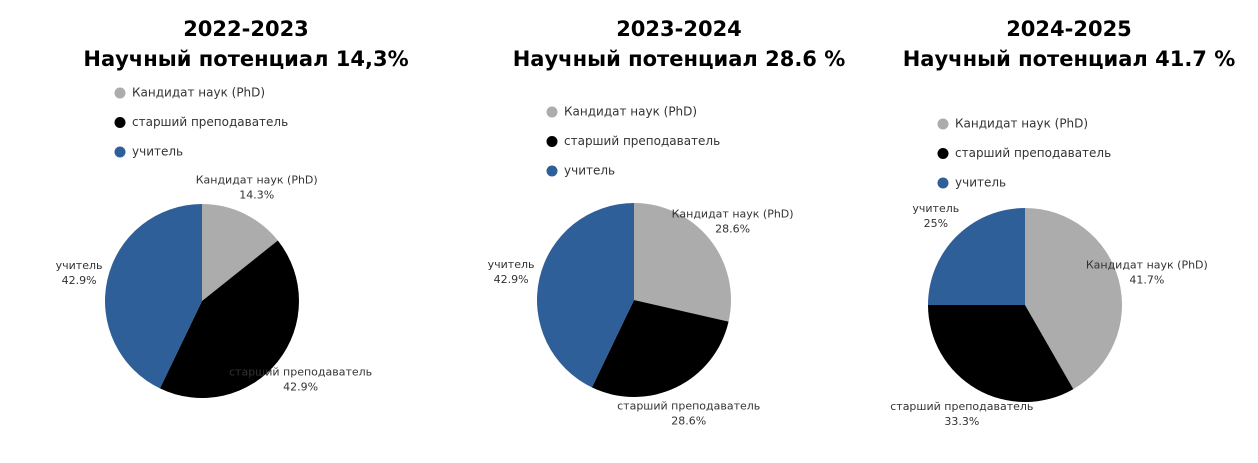 The height and width of the screenshot is (463, 1258). I want to click on chart-subtitle: Научный потенциал 14,3%, so click(245, 59).